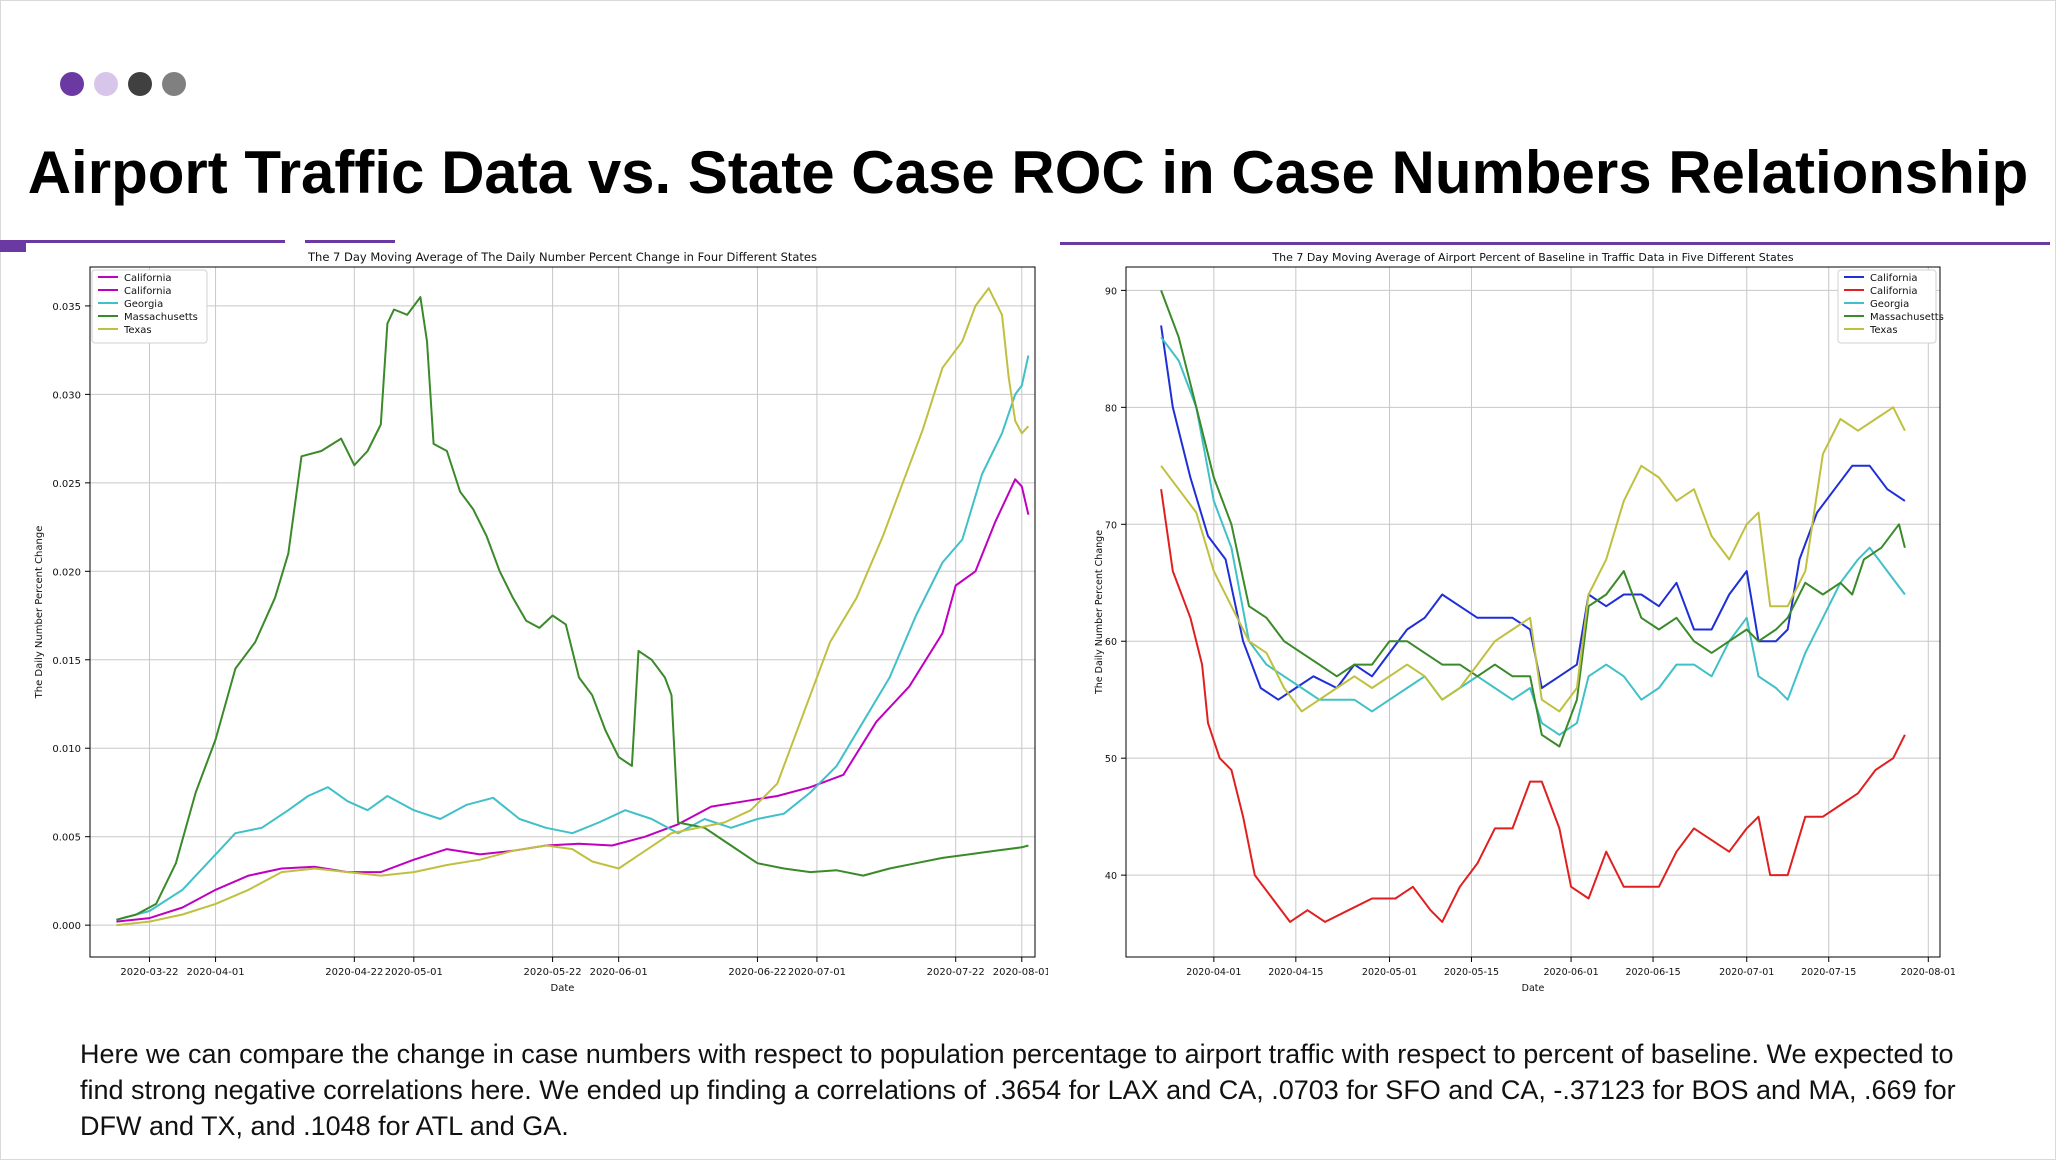 This screenshot has height=1160, width=2056. What do you see at coordinates (66, 926) in the screenshot?
I see `y-tick-label: 0.000` at bounding box center [66, 926].